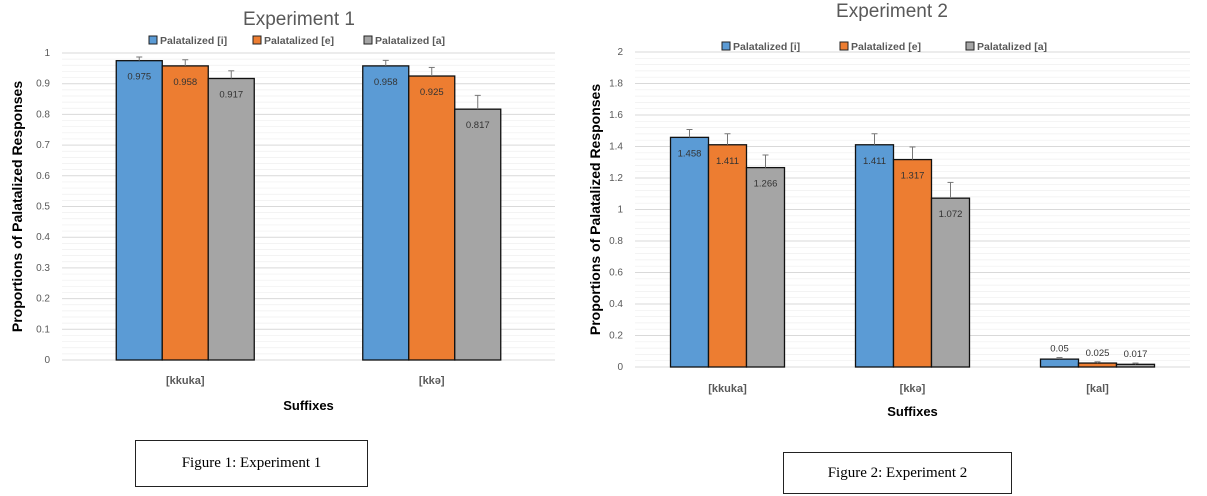 This screenshot has width=1207, height=496. What do you see at coordinates (616, 115) in the screenshot?
I see `y-tick-label: 1.6` at bounding box center [616, 115].